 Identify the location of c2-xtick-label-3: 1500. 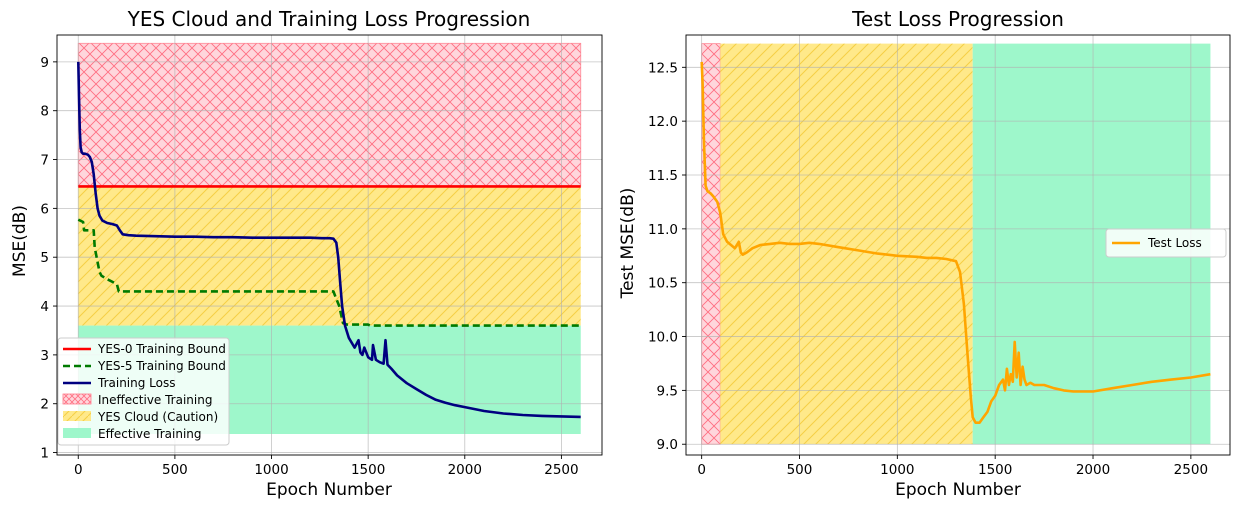
(995, 470).